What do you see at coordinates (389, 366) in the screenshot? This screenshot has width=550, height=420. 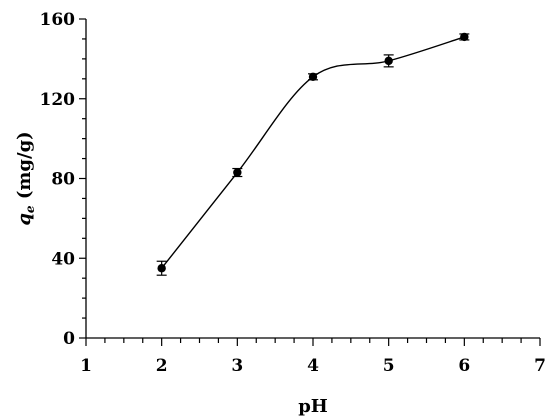 I see `x-tick-label: 5` at bounding box center [389, 366].